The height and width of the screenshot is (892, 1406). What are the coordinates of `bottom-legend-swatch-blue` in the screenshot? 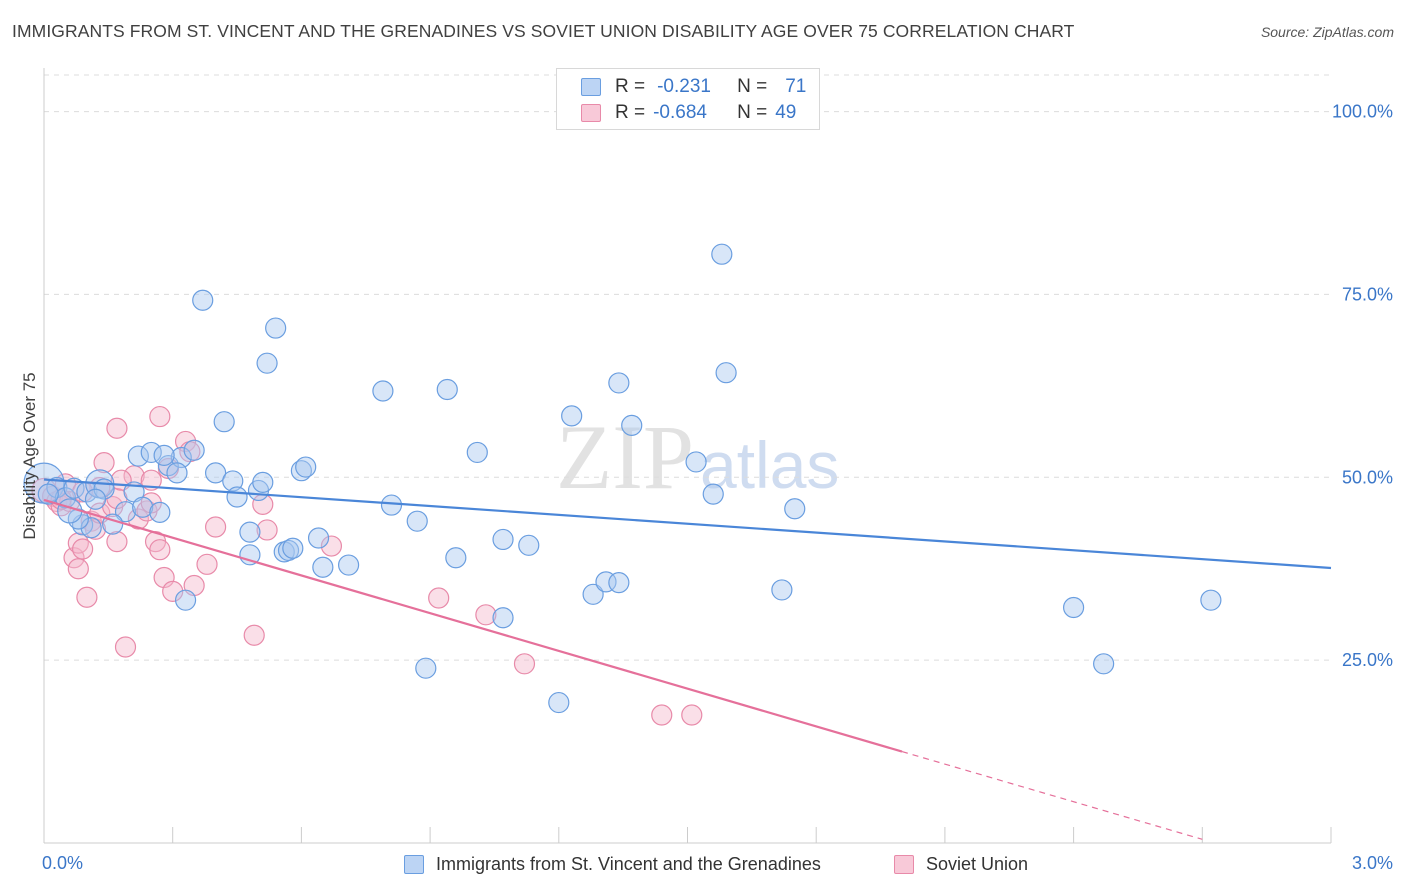 It's located at (414, 864).